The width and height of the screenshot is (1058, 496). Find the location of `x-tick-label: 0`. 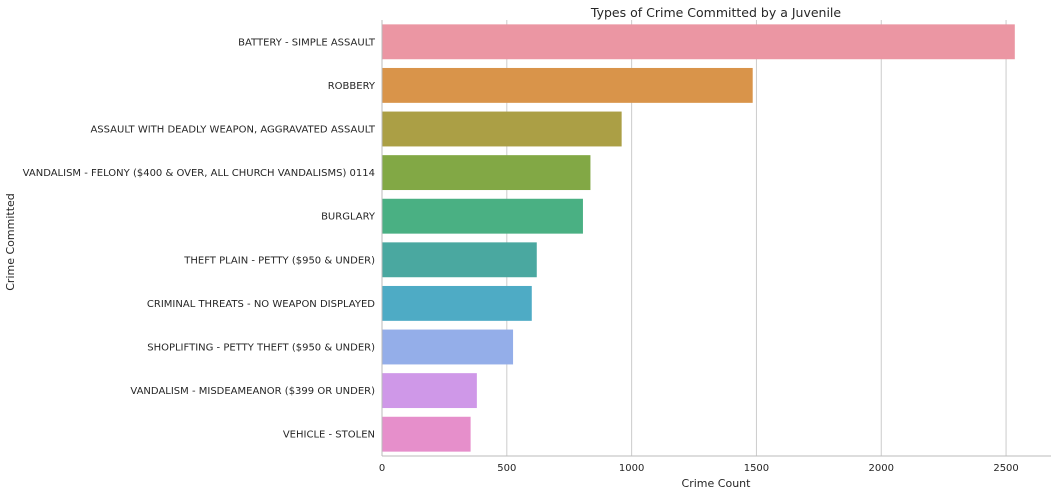

x-tick-label: 0 is located at coordinates (382, 468).